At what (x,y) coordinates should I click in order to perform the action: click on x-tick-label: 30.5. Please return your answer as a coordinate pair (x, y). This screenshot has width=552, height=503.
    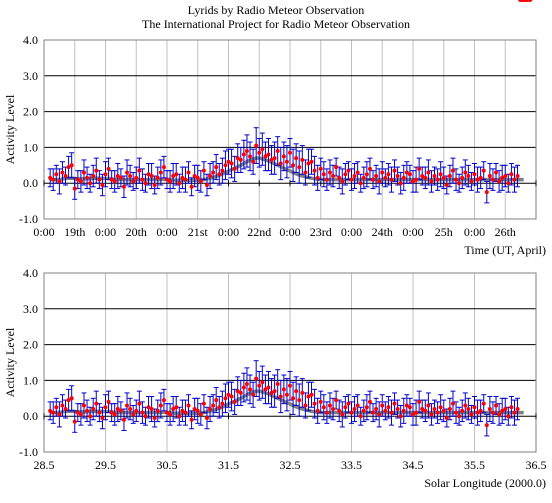
    Looking at the image, I should click on (167, 465).